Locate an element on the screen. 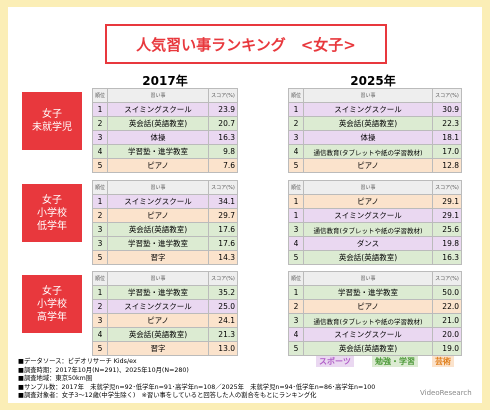  note: ■データソース：ビデオリサーチ Kids/ex is located at coordinates (77, 361).